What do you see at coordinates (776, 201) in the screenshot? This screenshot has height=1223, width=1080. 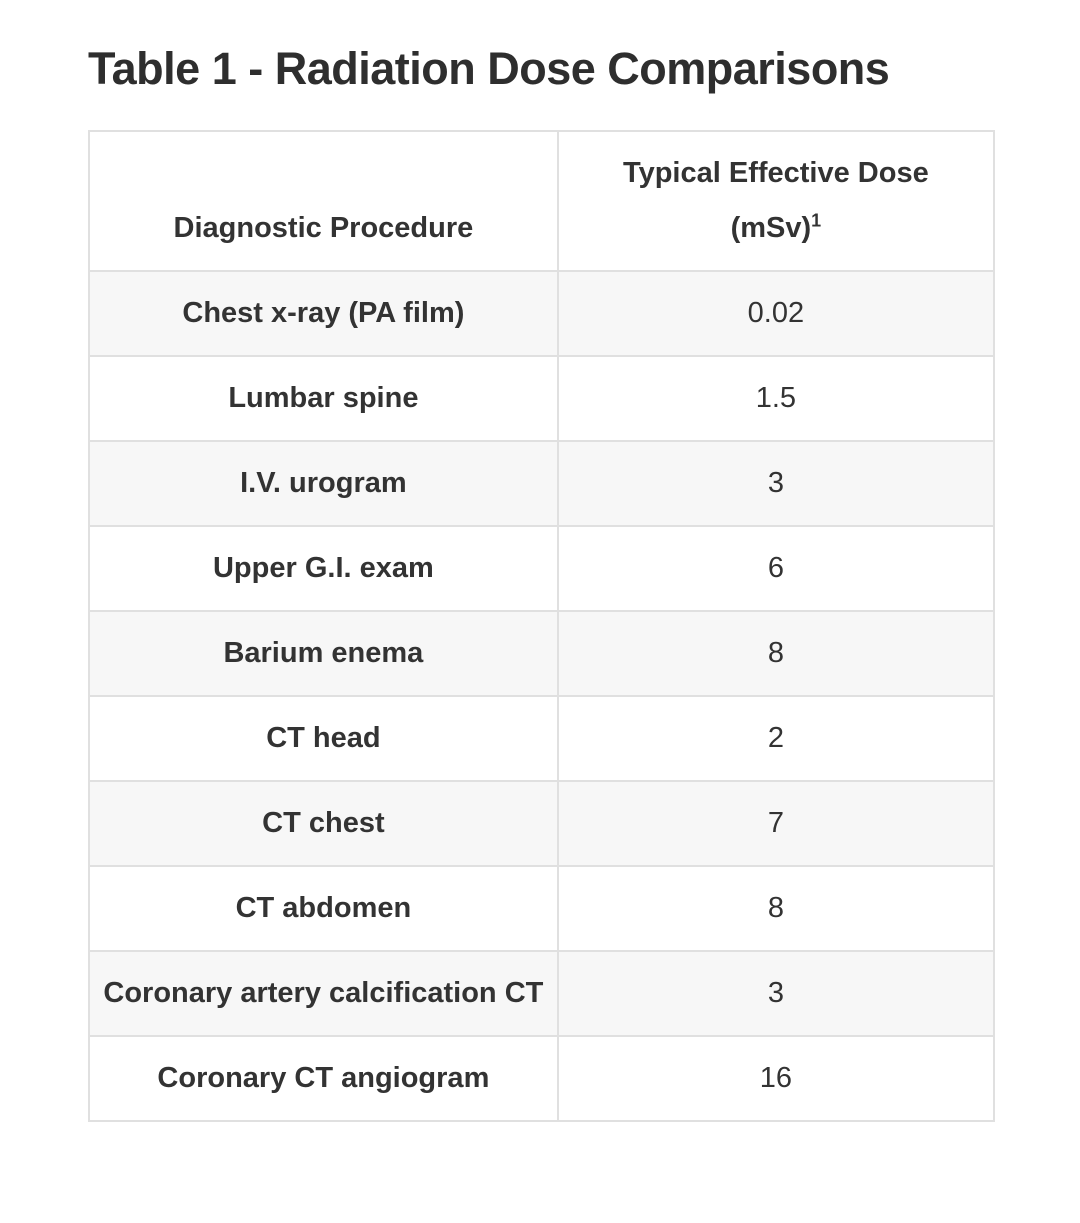 I see `column-header-dose: Typical Effective Dose (mSv)1` at bounding box center [776, 201].